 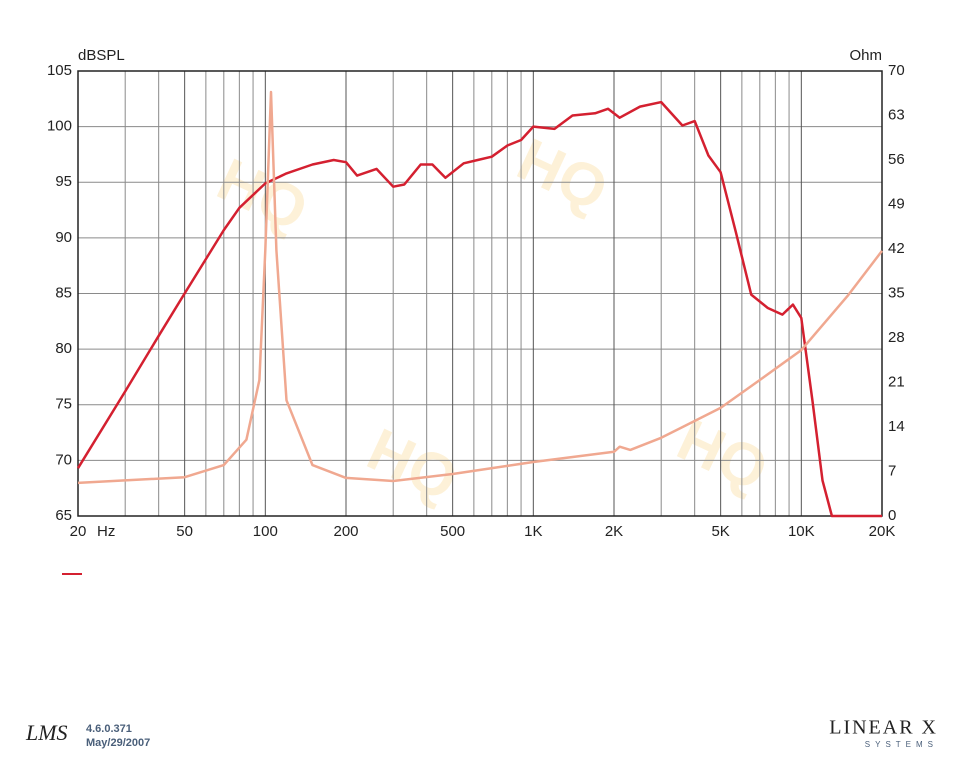 I want to click on footer-logo: LMS, so click(x=46, y=732).